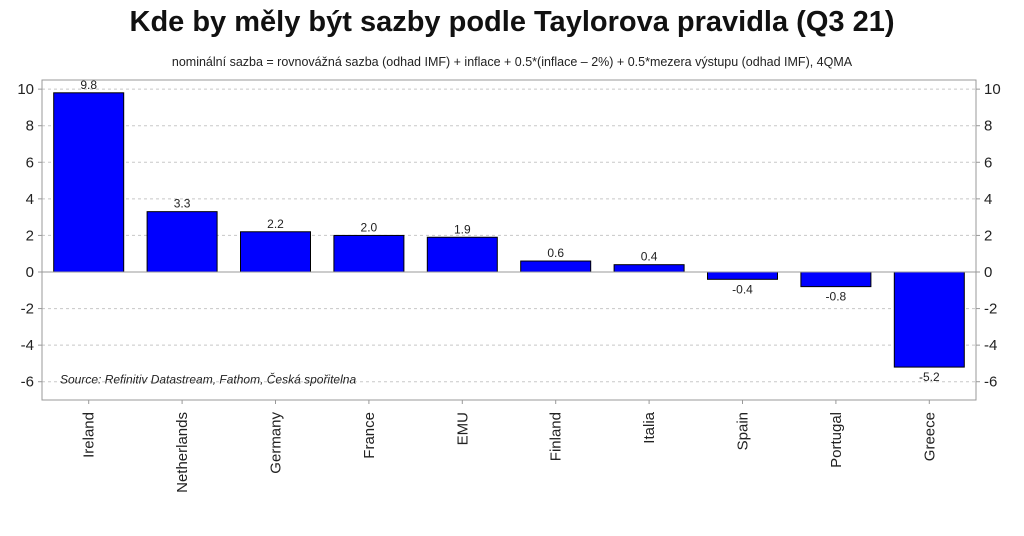 This screenshot has height=536, width=1024. I want to click on data-label: 0.4, so click(649, 257).